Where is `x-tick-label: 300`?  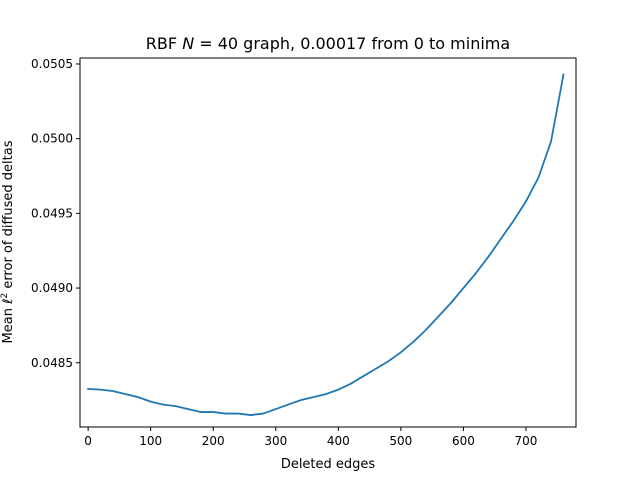
x-tick-label: 300 is located at coordinates (275, 441).